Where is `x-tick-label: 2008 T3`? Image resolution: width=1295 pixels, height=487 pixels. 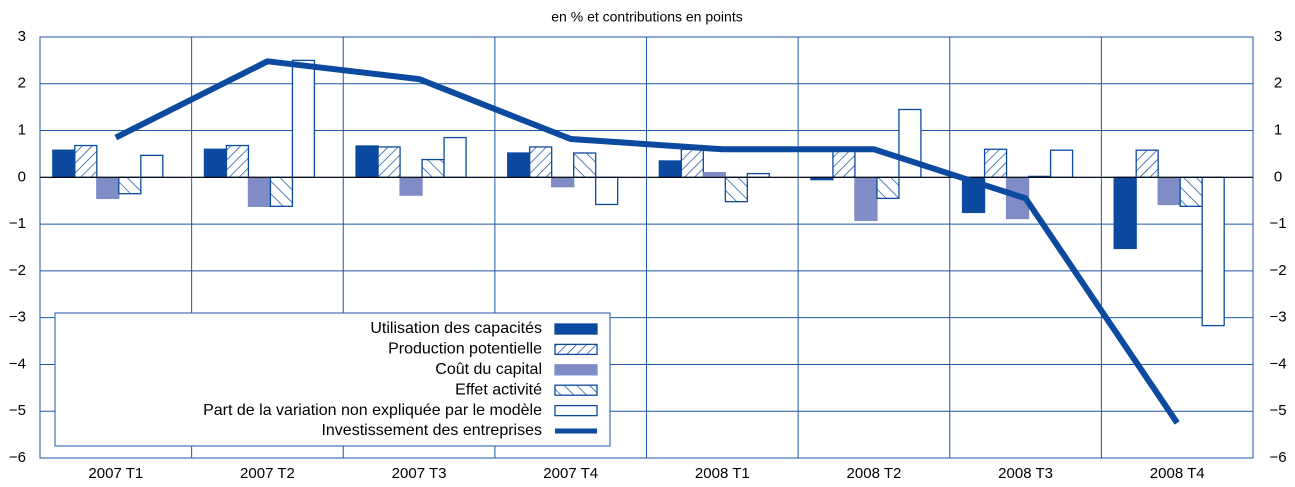 x-tick-label: 2008 T3 is located at coordinates (1025, 473).